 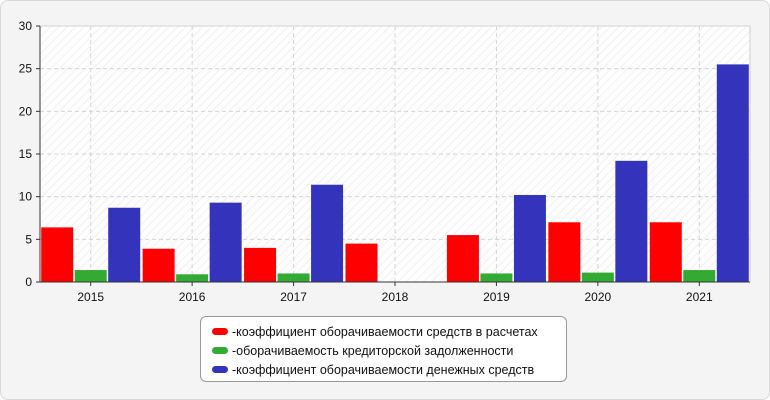 What do you see at coordinates (192, 278) in the screenshot?
I see `bar-2-2016` at bounding box center [192, 278].